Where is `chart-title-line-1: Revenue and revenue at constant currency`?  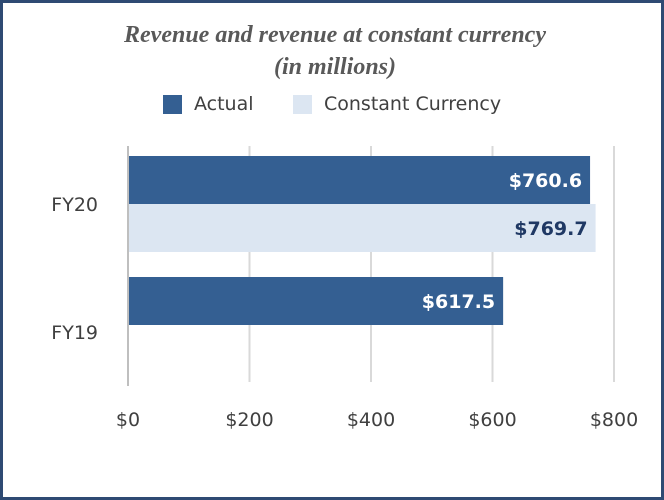 chart-title-line-1: Revenue and revenue at constant currency is located at coordinates (335, 35).